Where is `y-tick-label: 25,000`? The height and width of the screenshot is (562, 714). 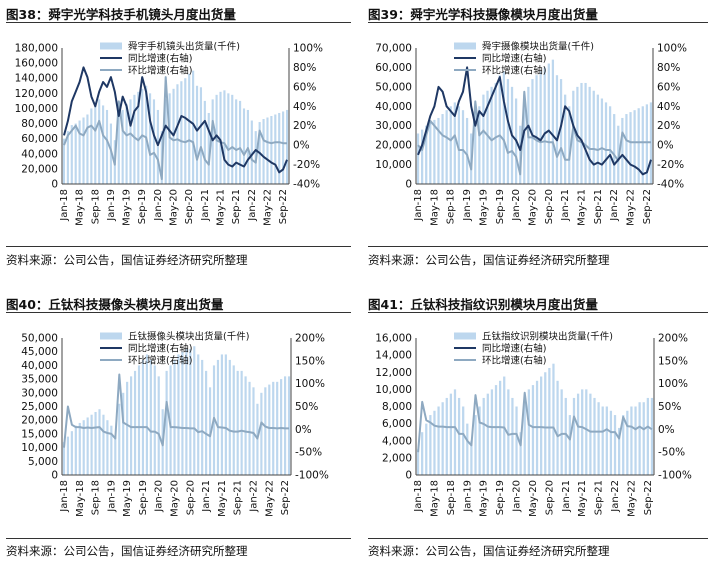
y-tick-label: 25,000 is located at coordinates (39, 407).